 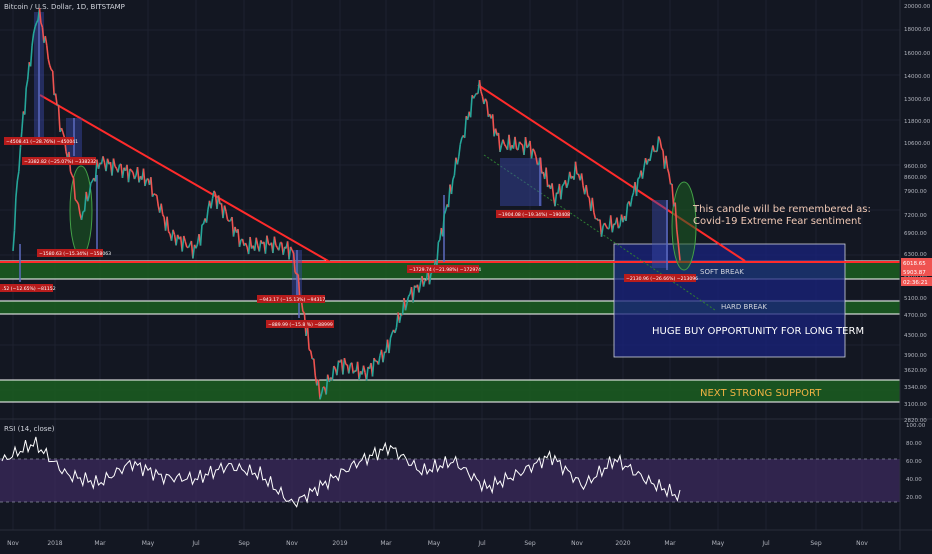 I want to click on price-tick-label: 16000.00, so click(x=917, y=54).